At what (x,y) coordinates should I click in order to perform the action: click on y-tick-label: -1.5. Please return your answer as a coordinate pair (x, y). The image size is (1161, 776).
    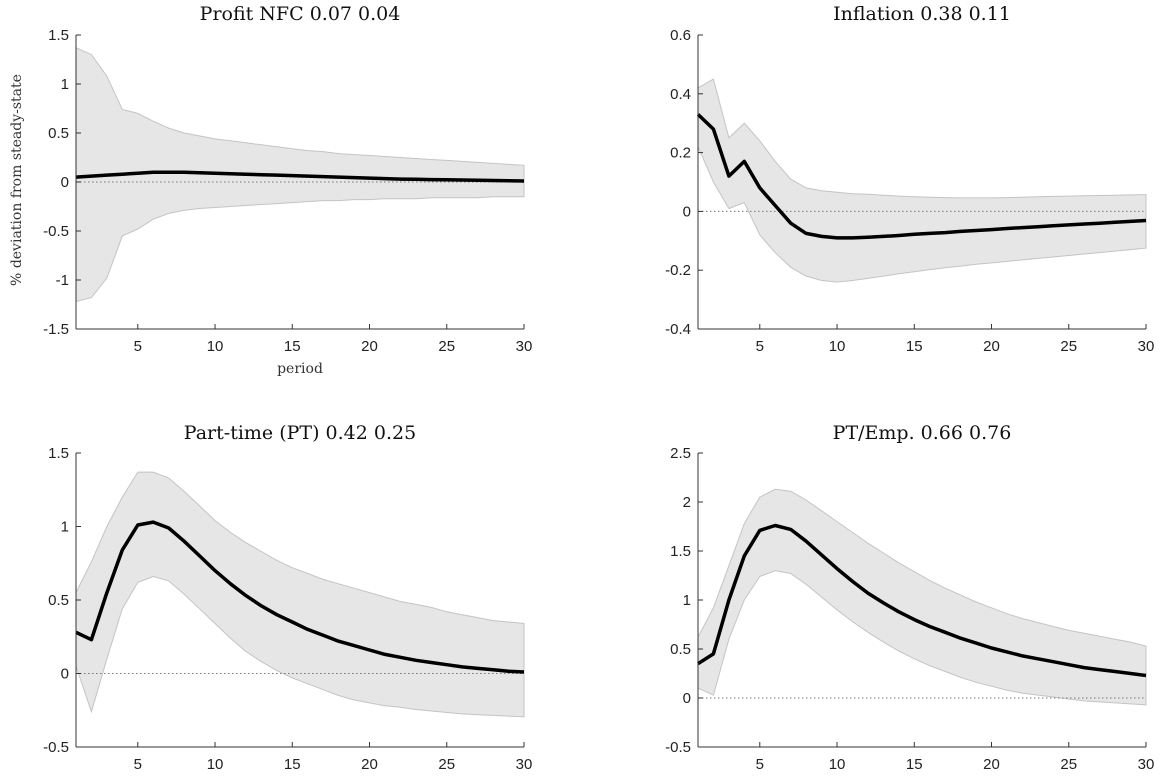
    Looking at the image, I should click on (56, 329).